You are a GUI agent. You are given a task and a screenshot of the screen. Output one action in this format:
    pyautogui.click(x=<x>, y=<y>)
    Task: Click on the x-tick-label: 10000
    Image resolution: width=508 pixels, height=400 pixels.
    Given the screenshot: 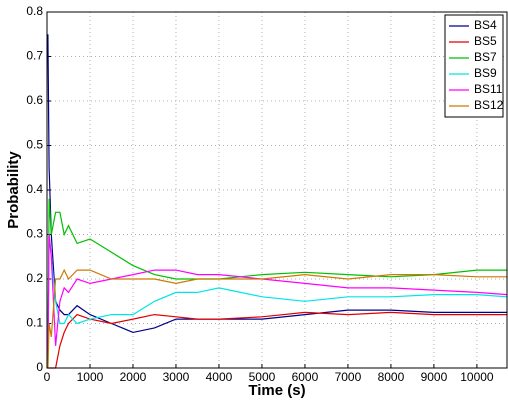 What is the action you would take?
    pyautogui.click(x=477, y=377)
    